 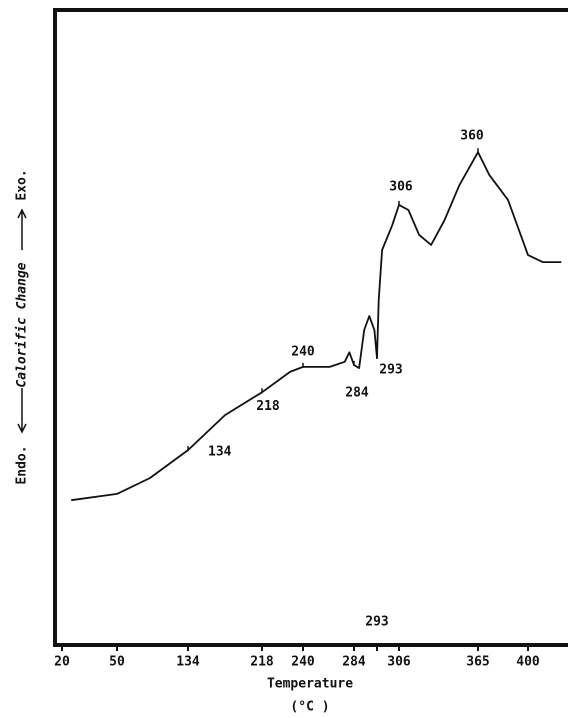 What do you see at coordinates (268, 406) in the screenshot?
I see `annotation-label: 218` at bounding box center [268, 406].